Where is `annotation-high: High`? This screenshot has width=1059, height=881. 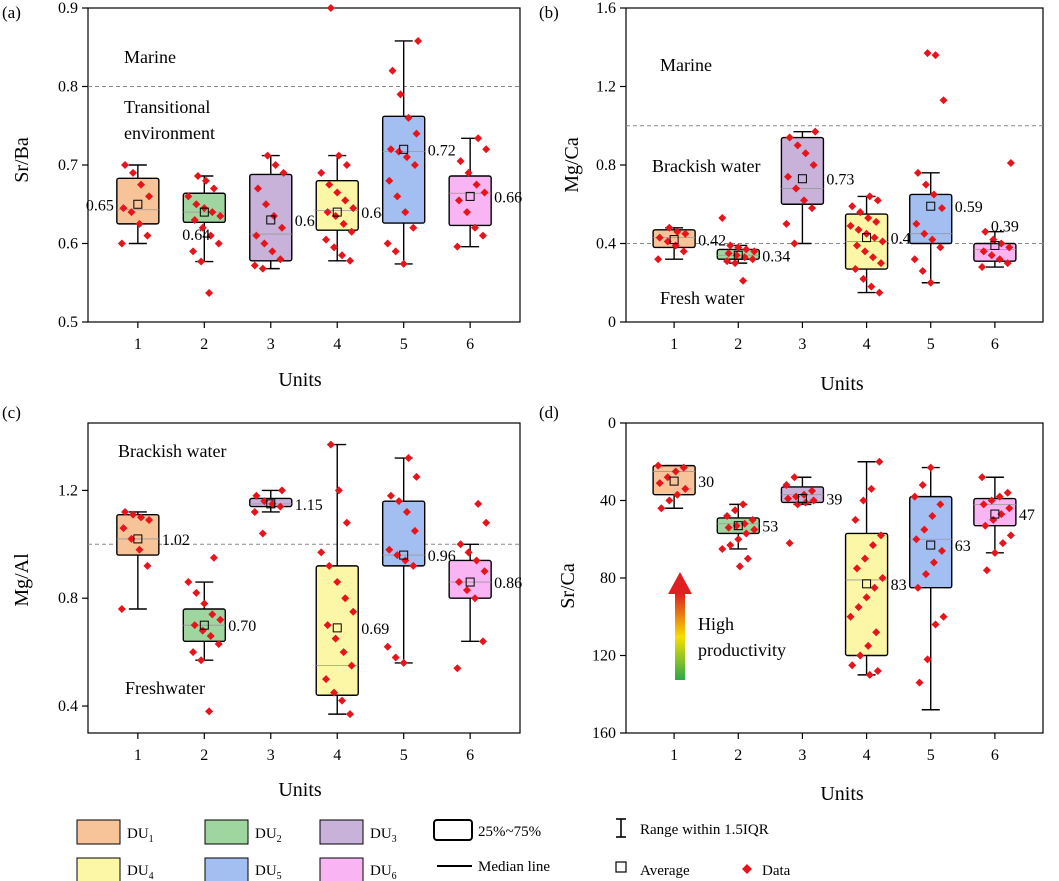
annotation-high: High is located at coordinates (716, 624).